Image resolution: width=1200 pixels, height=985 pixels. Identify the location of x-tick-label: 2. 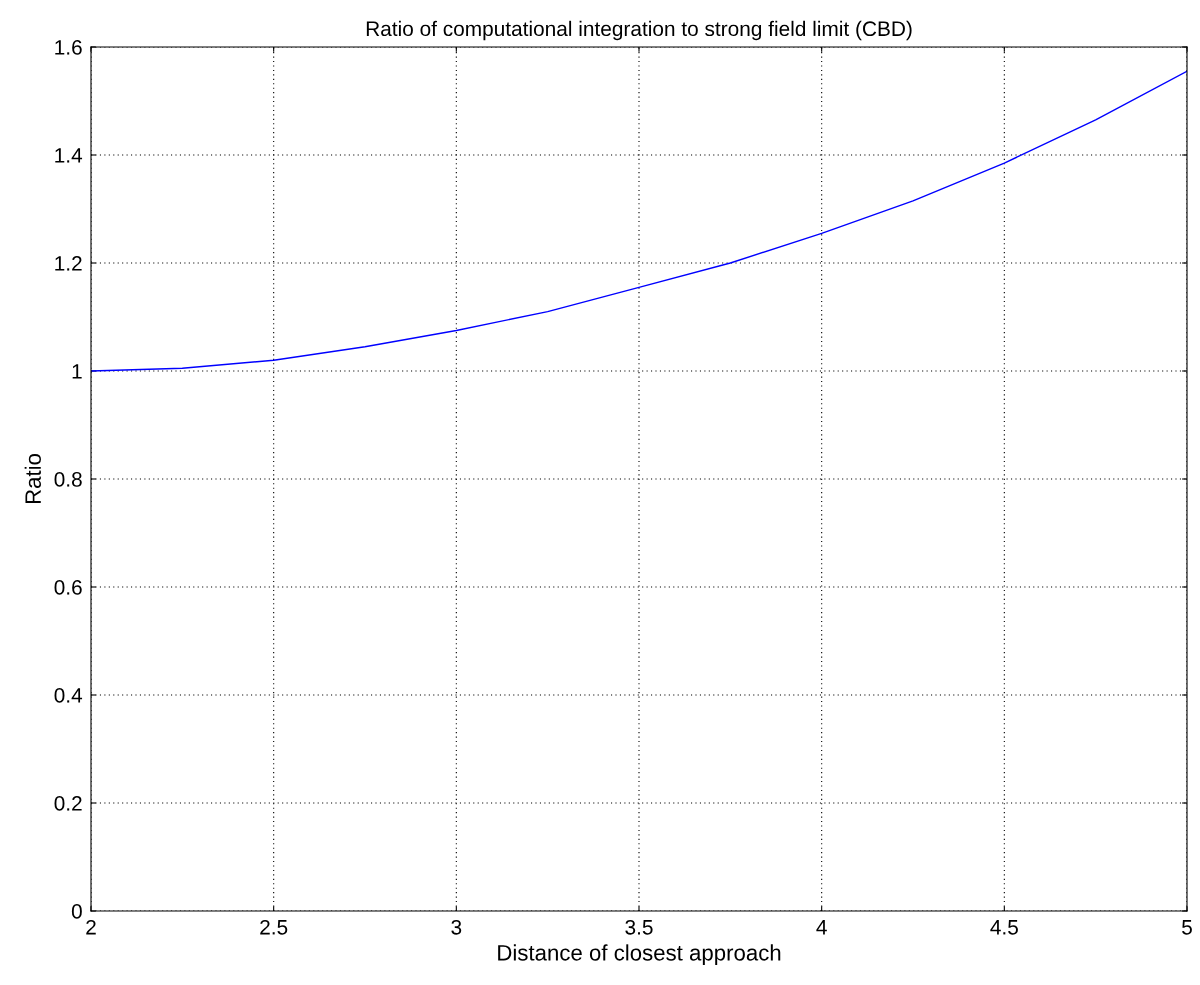
(91, 927).